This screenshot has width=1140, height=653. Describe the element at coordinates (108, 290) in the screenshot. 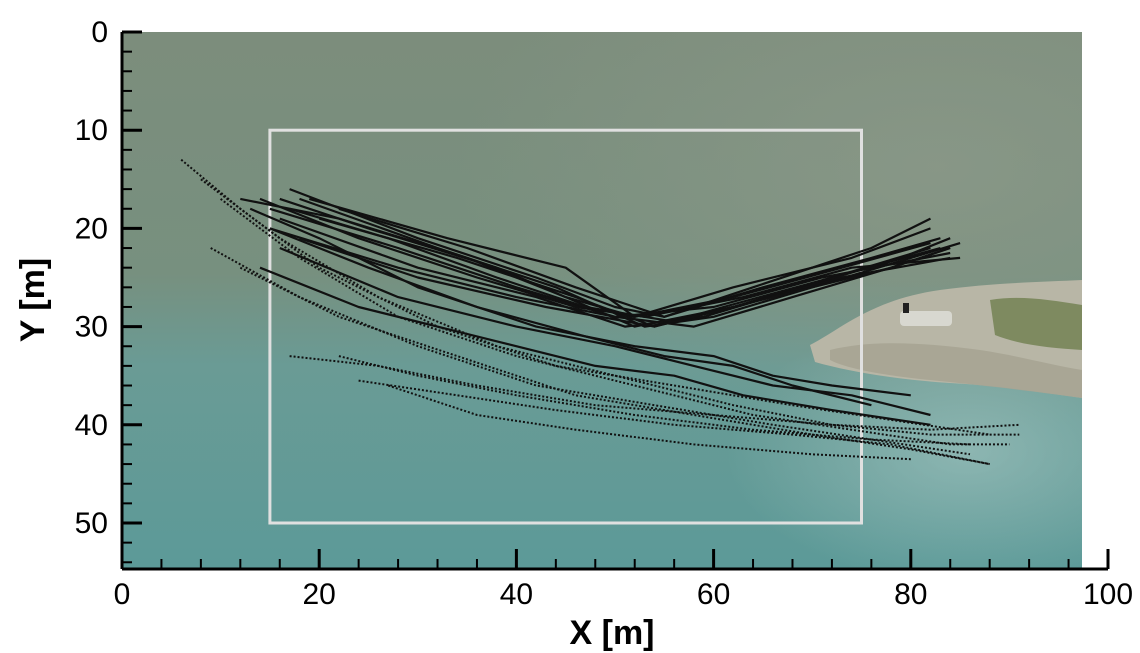

I see `y-ticks: 0 10 20 30 40 50` at that location.